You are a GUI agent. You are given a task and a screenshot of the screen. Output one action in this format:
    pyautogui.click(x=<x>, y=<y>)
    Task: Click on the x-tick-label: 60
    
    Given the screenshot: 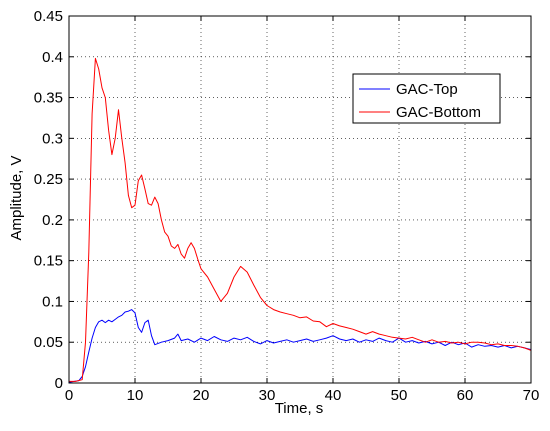 What is the action you would take?
    pyautogui.click(x=465, y=395)
    